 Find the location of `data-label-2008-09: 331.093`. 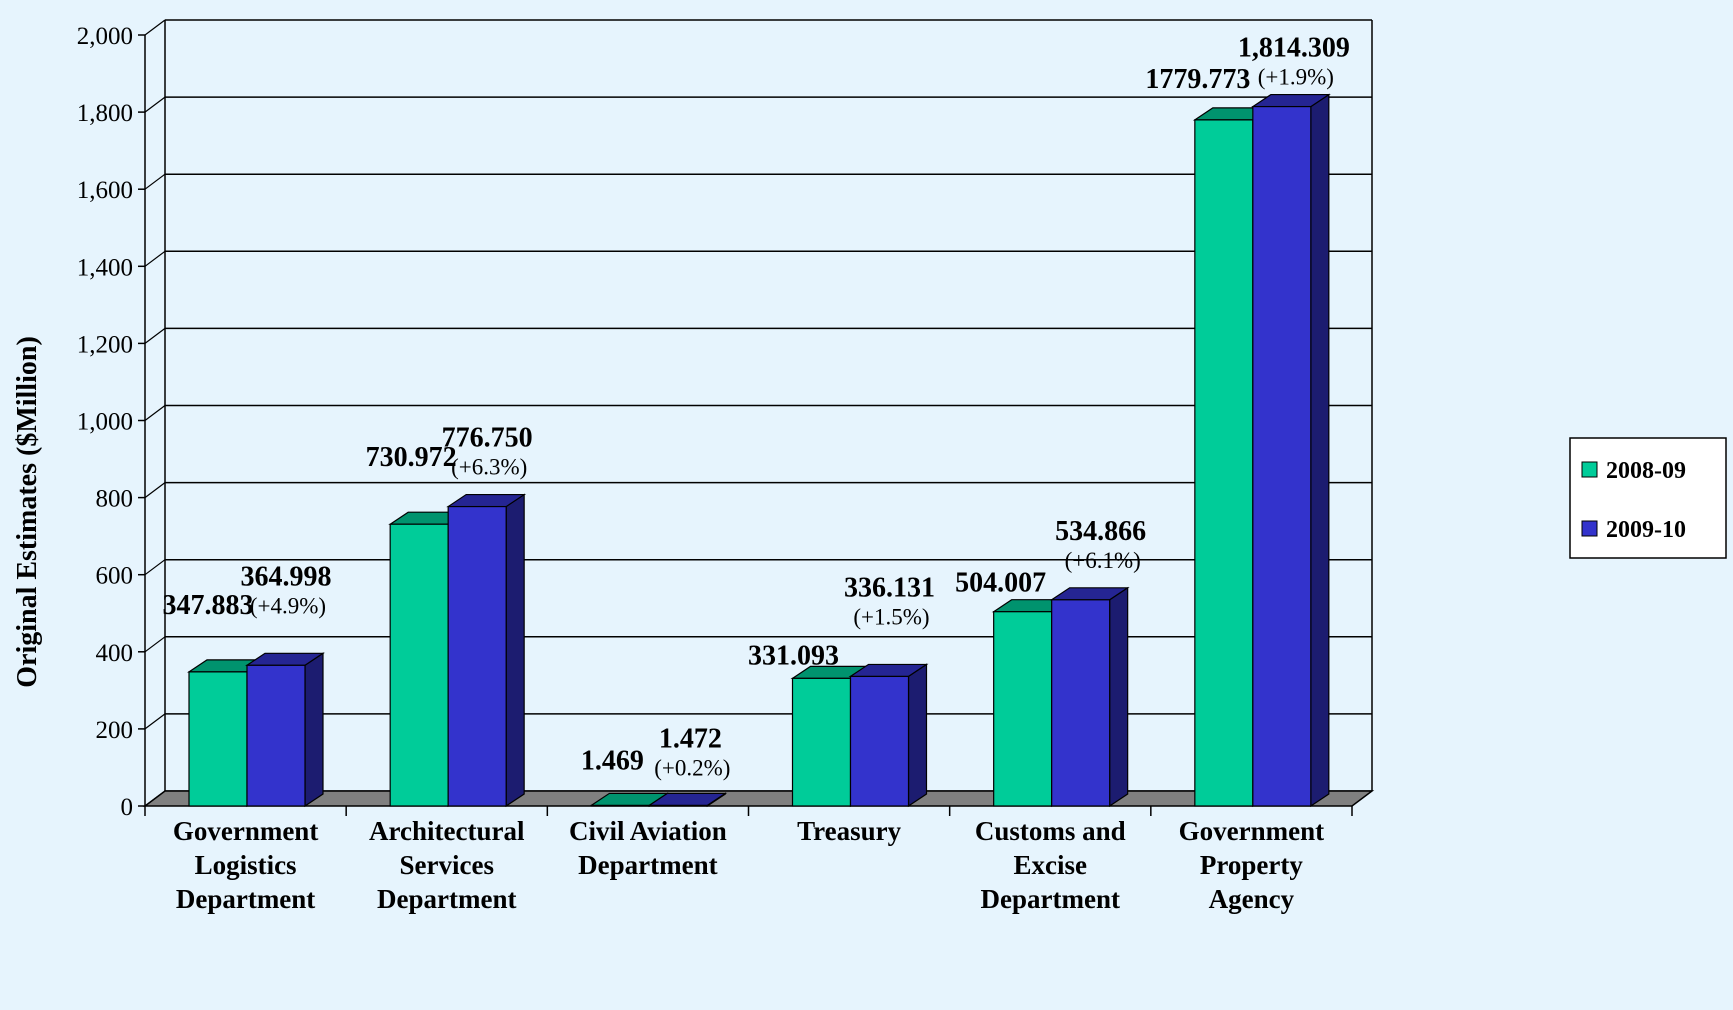

data-label-2008-09: 331.093 is located at coordinates (793, 655).